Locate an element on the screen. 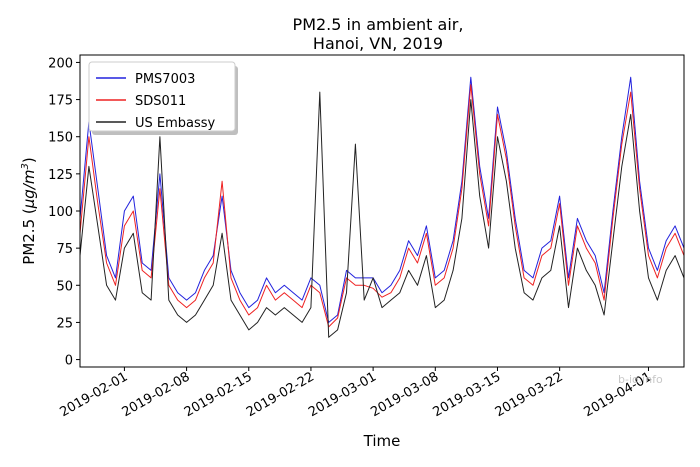 This screenshot has width=700, height=467. x-tick-label: 2019-02-08 is located at coordinates (156, 394).